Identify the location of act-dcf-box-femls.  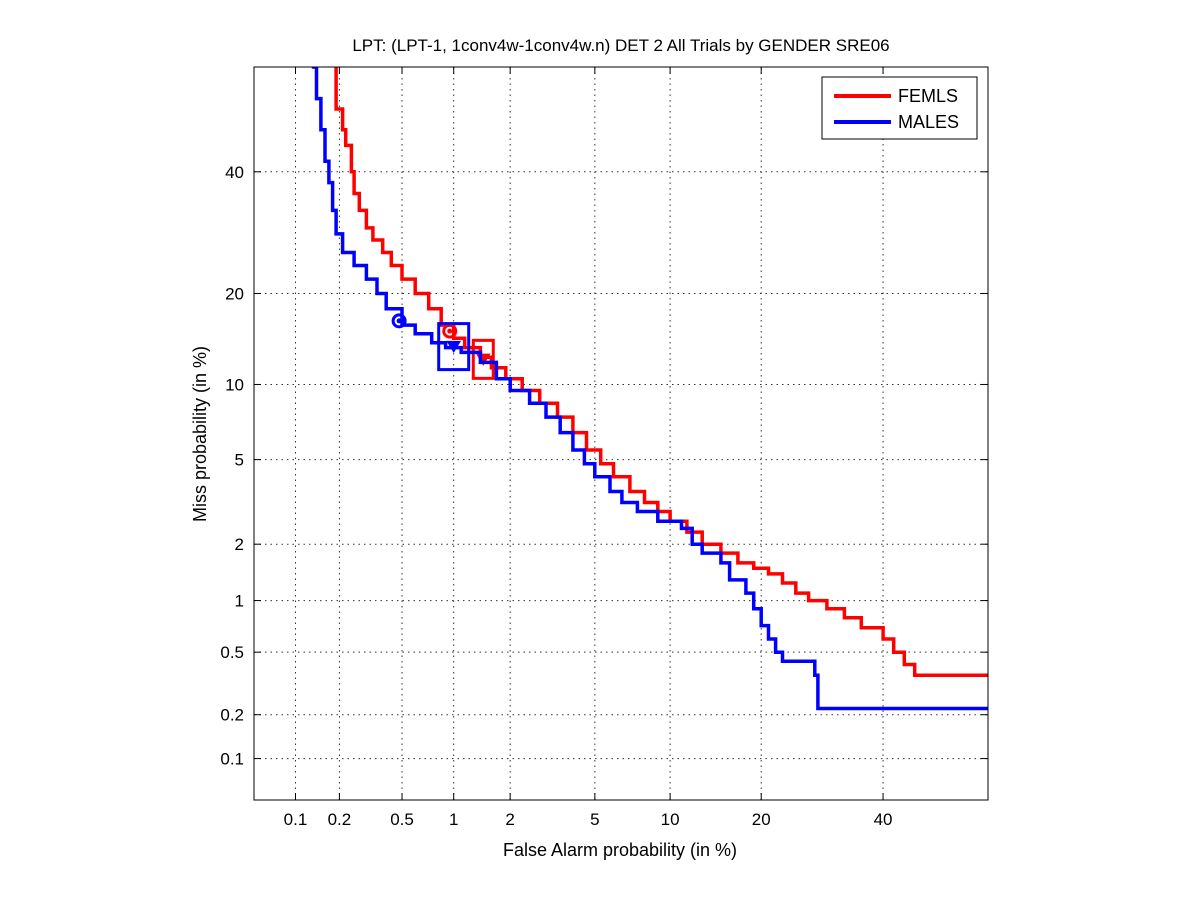
(483, 359).